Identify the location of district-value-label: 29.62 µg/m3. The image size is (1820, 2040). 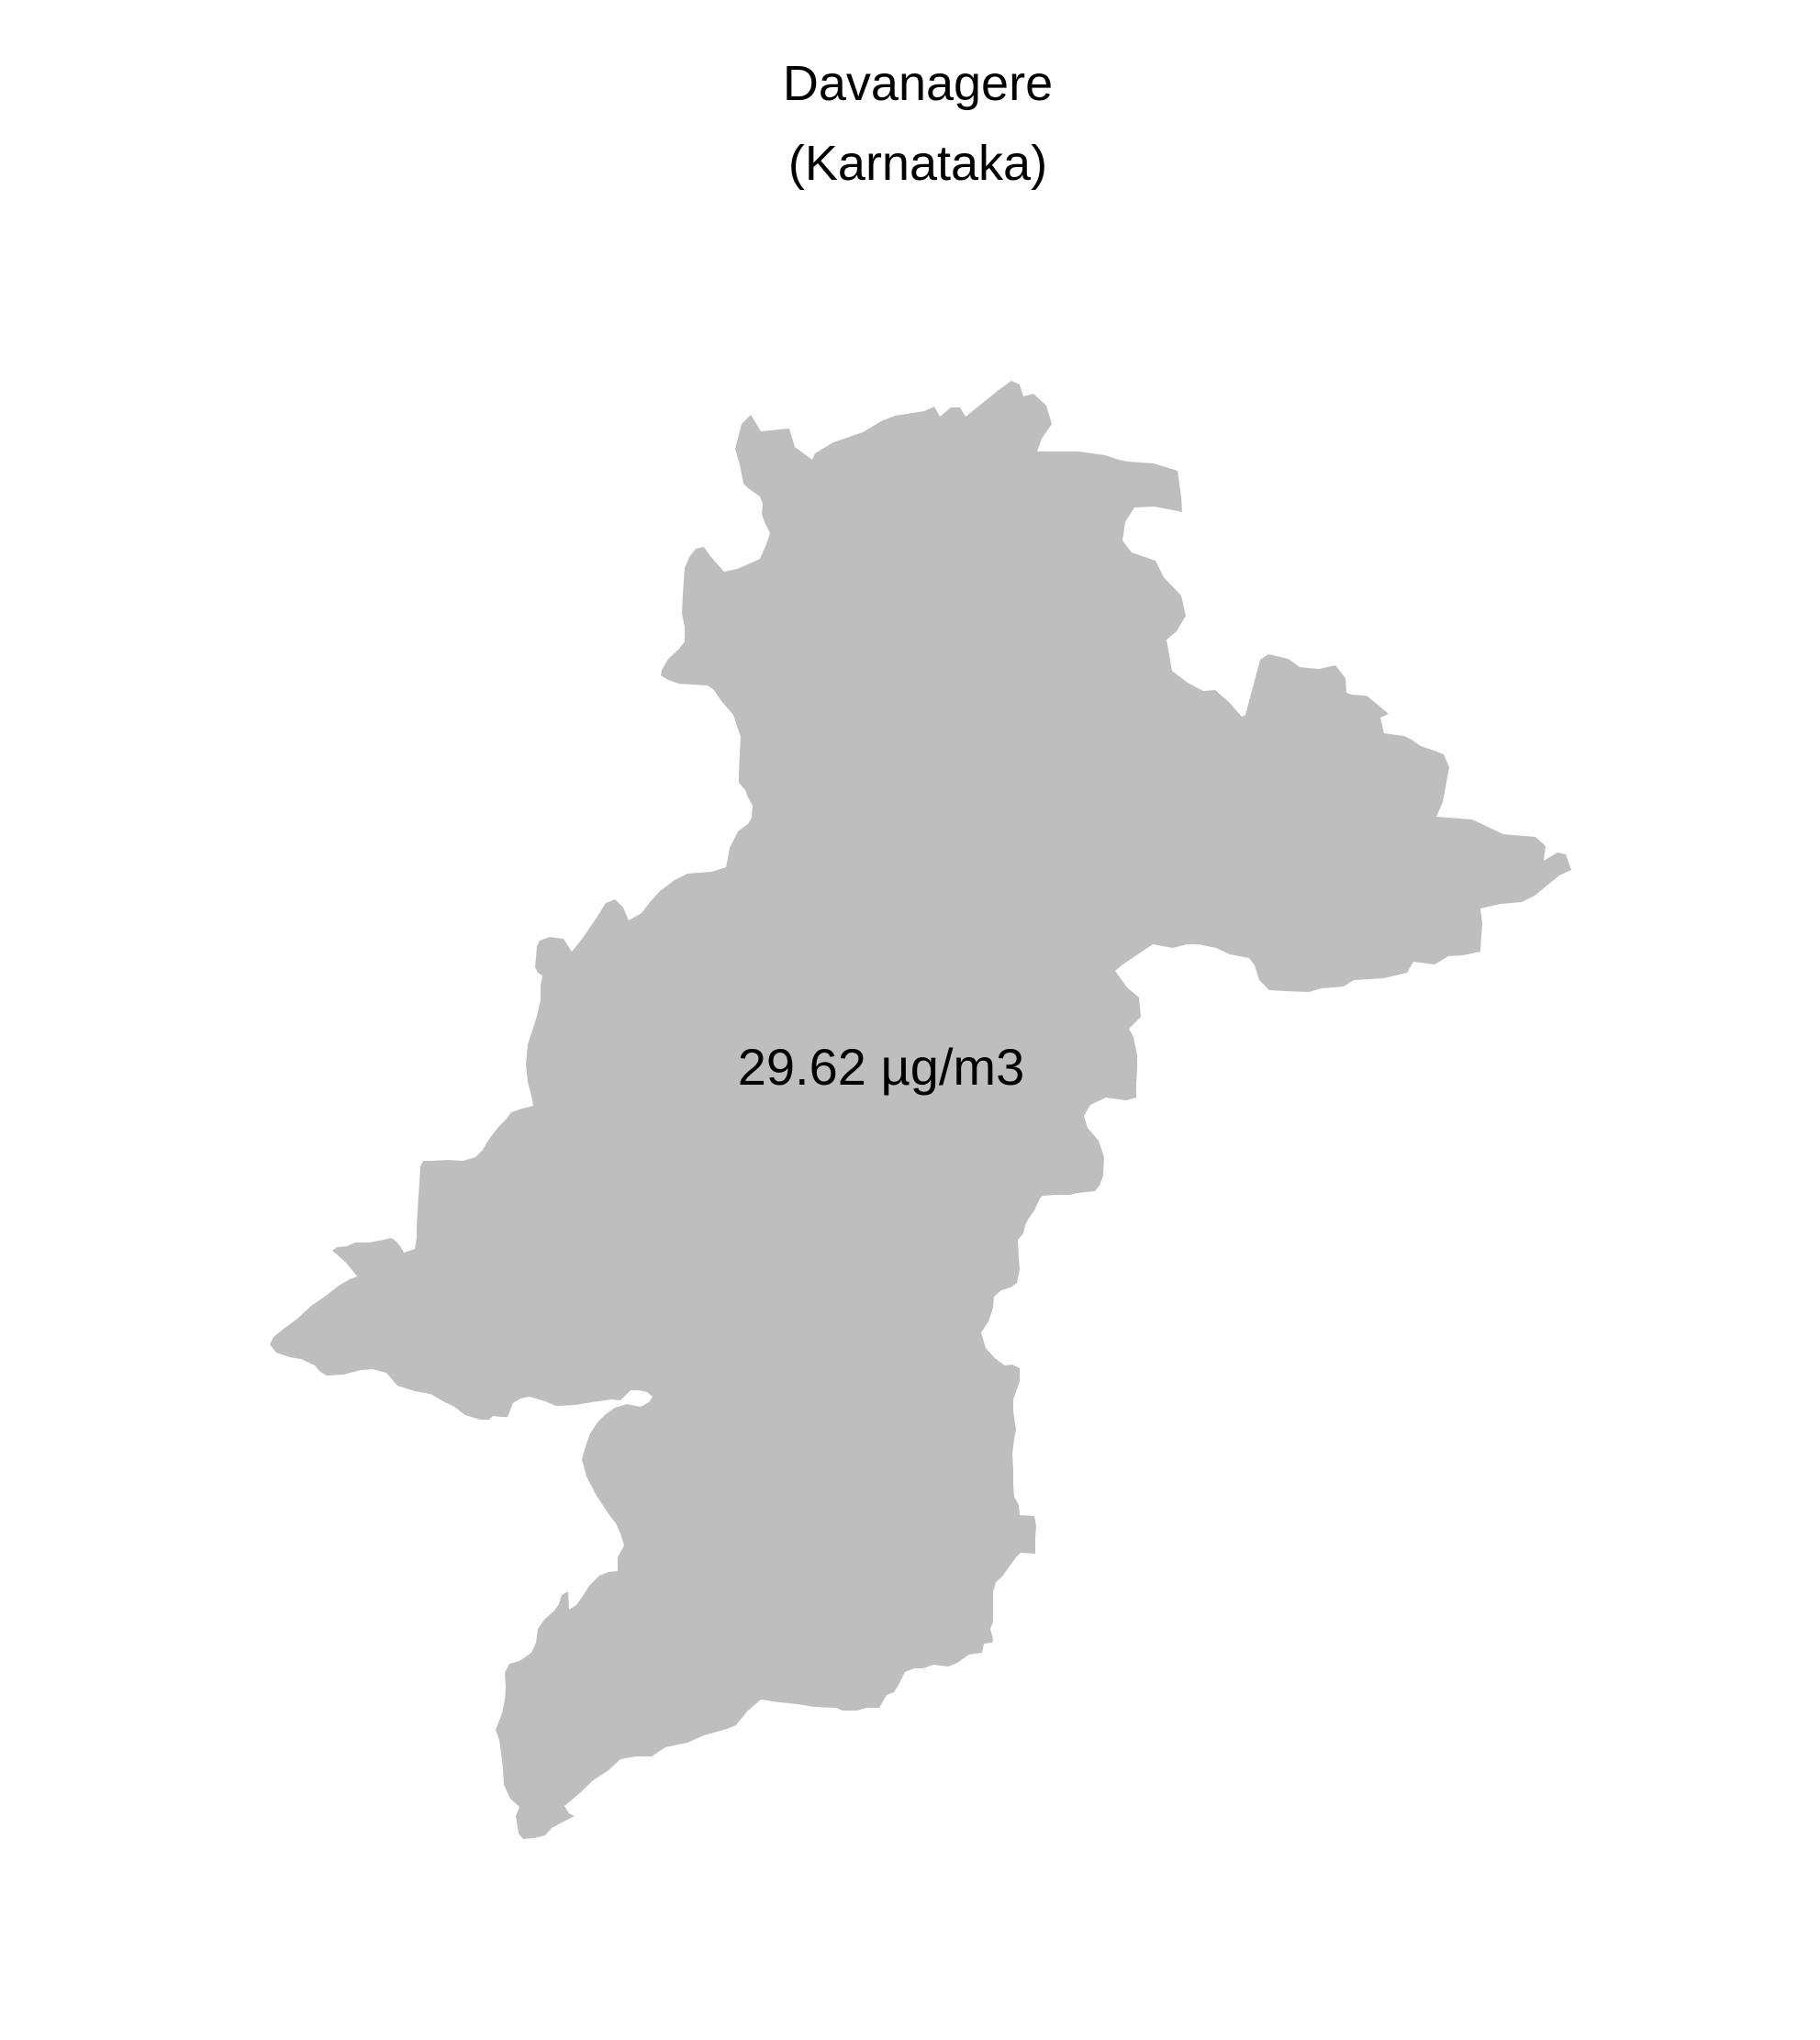
(881, 1067).